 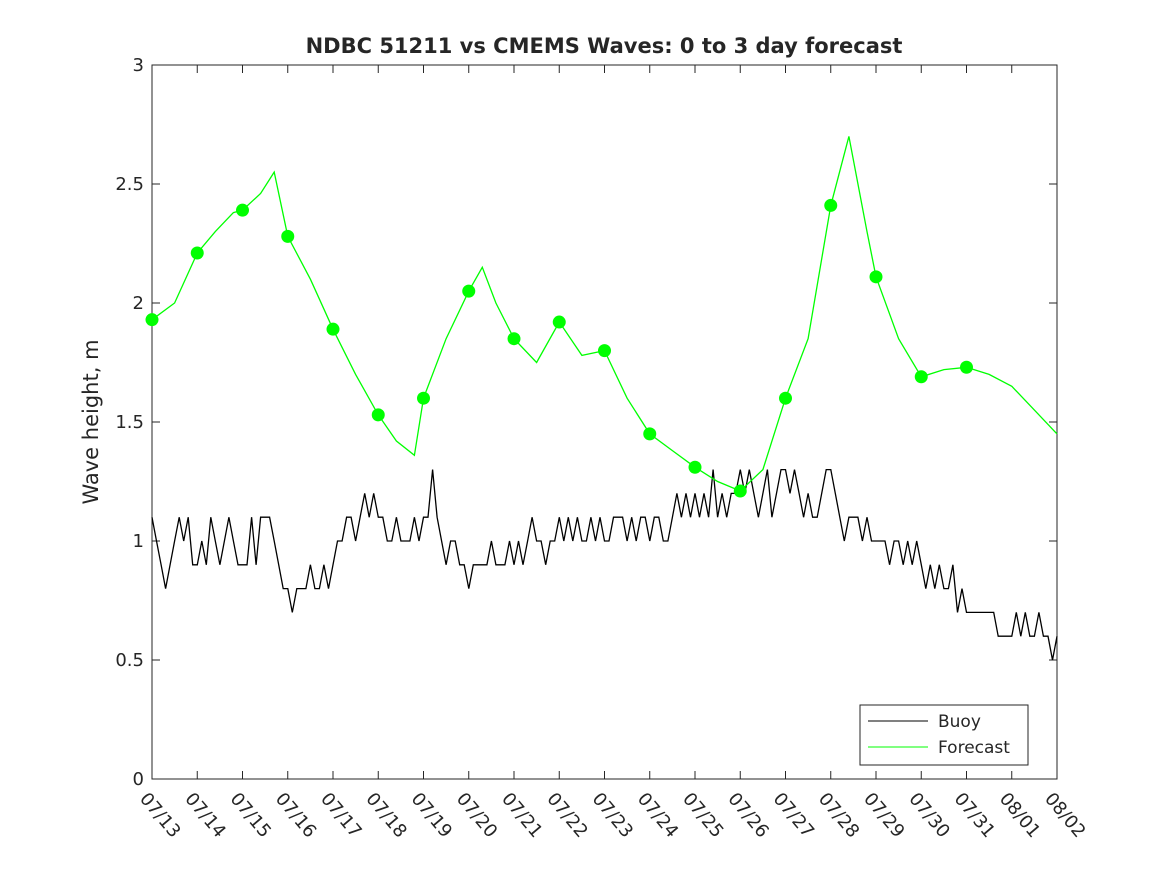 I want to click on legend-buoy-label: Buoy, so click(x=959, y=722).